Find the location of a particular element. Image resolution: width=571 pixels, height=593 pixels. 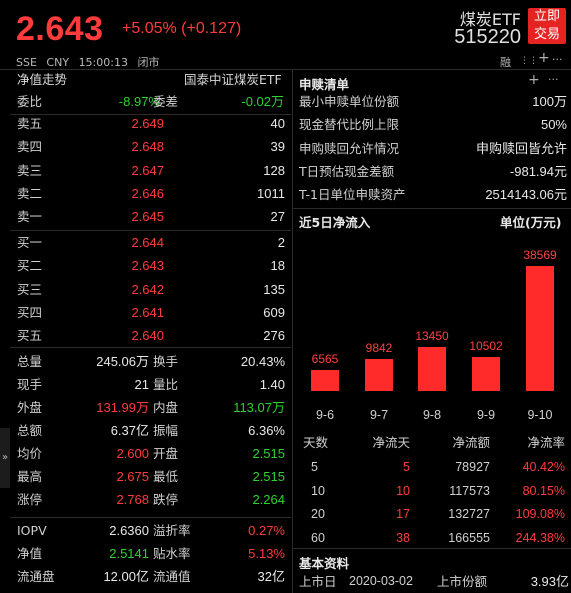

order-level-volume: 1011 is located at coordinates (271, 193).